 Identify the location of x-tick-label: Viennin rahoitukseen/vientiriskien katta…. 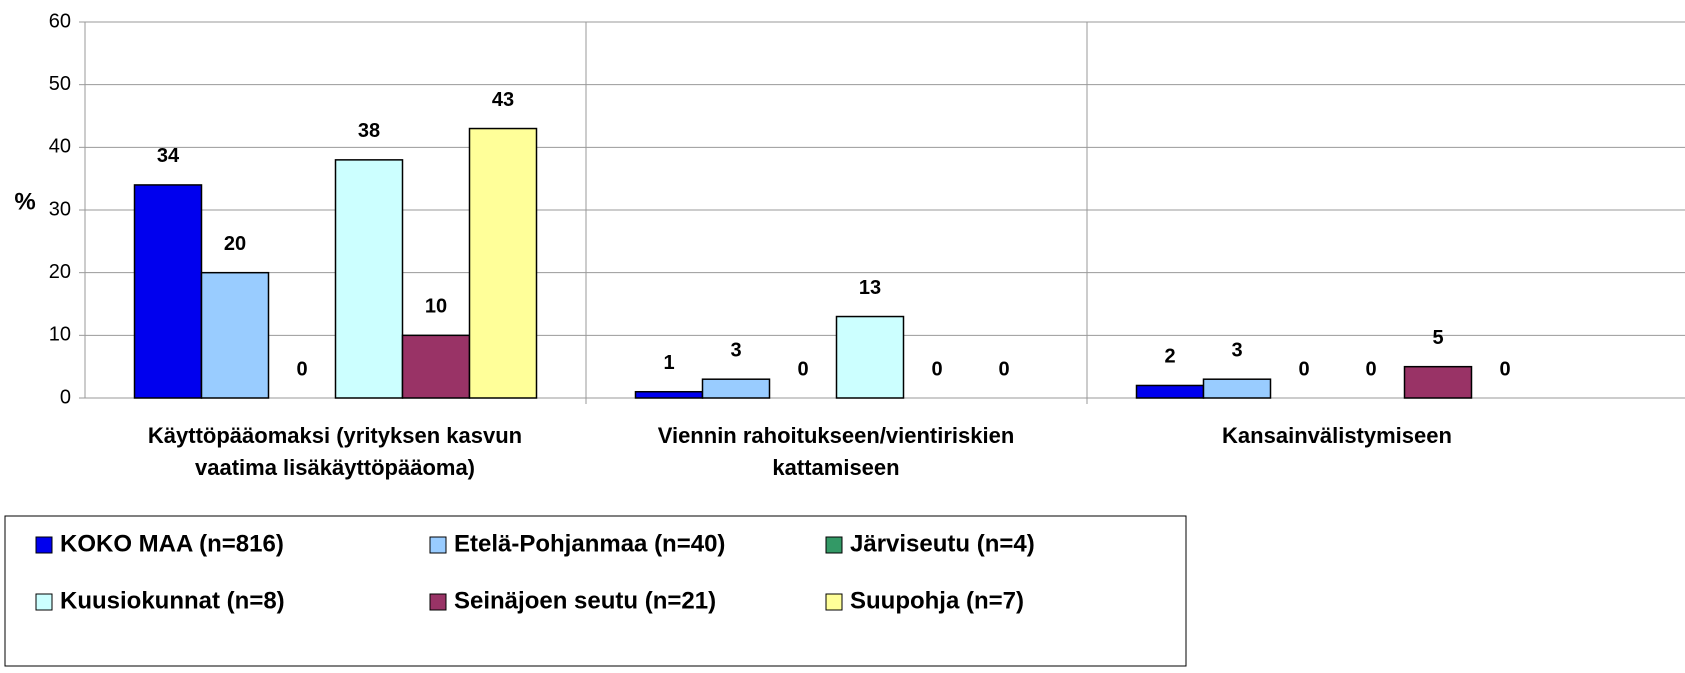
(836, 451).